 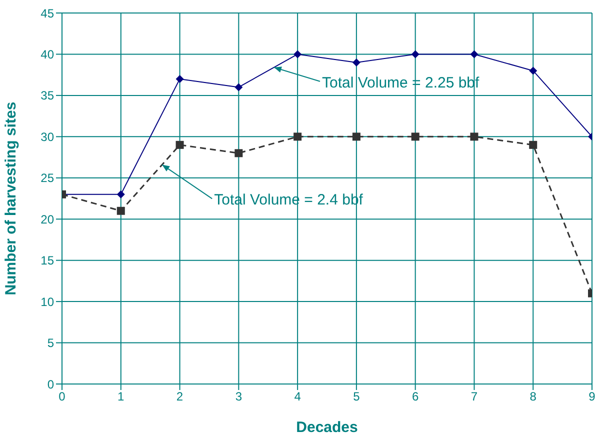 I want to click on y-tick-label: 45, so click(x=47, y=13).